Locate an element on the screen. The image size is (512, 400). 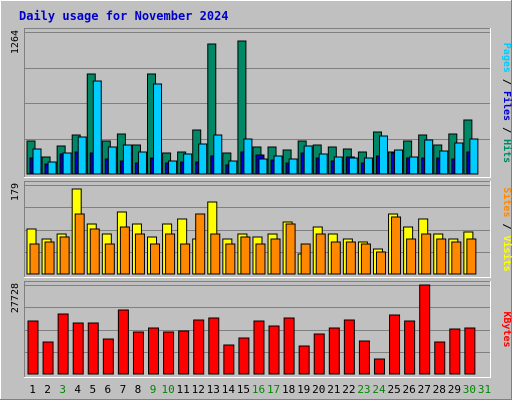
x-tick-label: 11 is located at coordinates (183, 389).